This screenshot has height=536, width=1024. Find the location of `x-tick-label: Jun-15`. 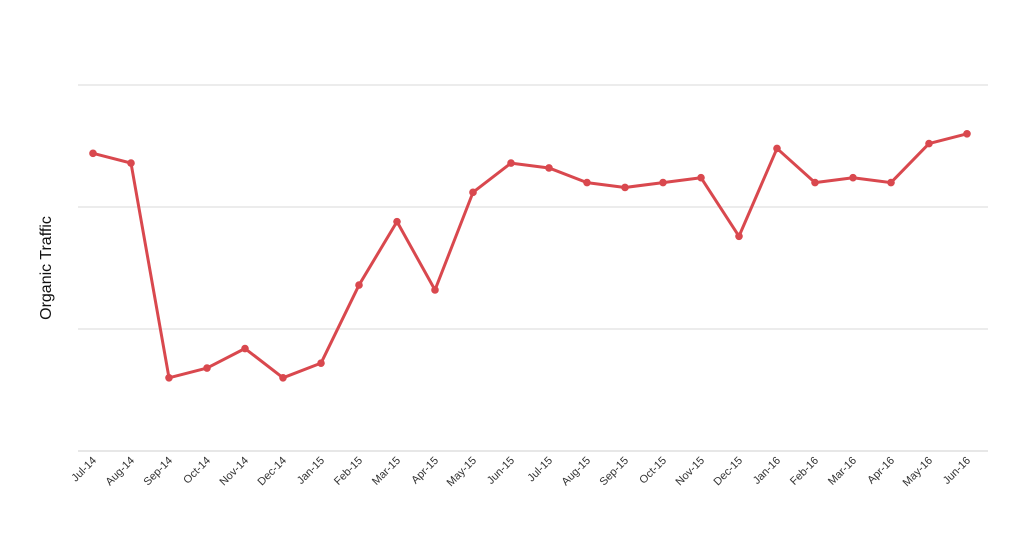

x-tick-label: Jun-15 is located at coordinates (501, 471).